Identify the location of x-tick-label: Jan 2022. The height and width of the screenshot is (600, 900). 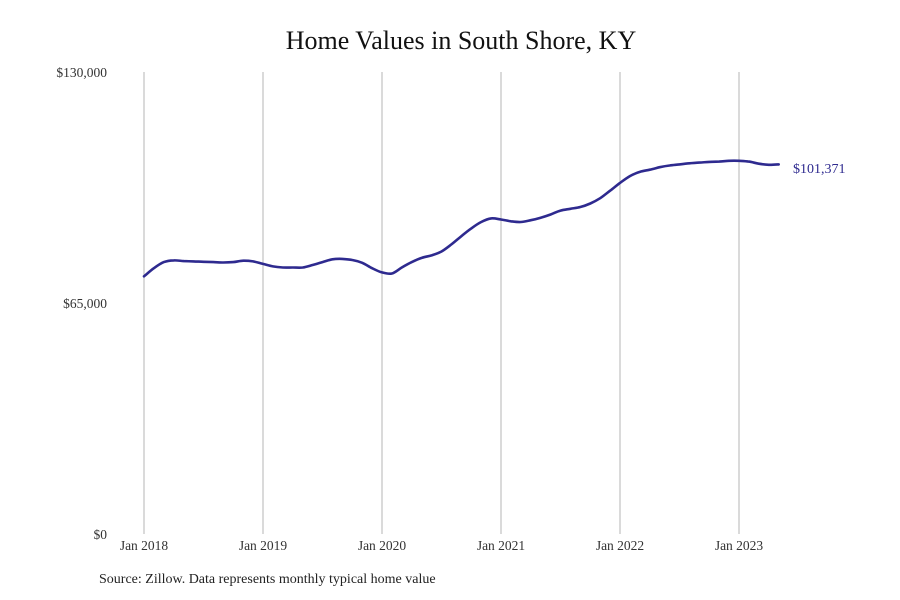
(620, 545).